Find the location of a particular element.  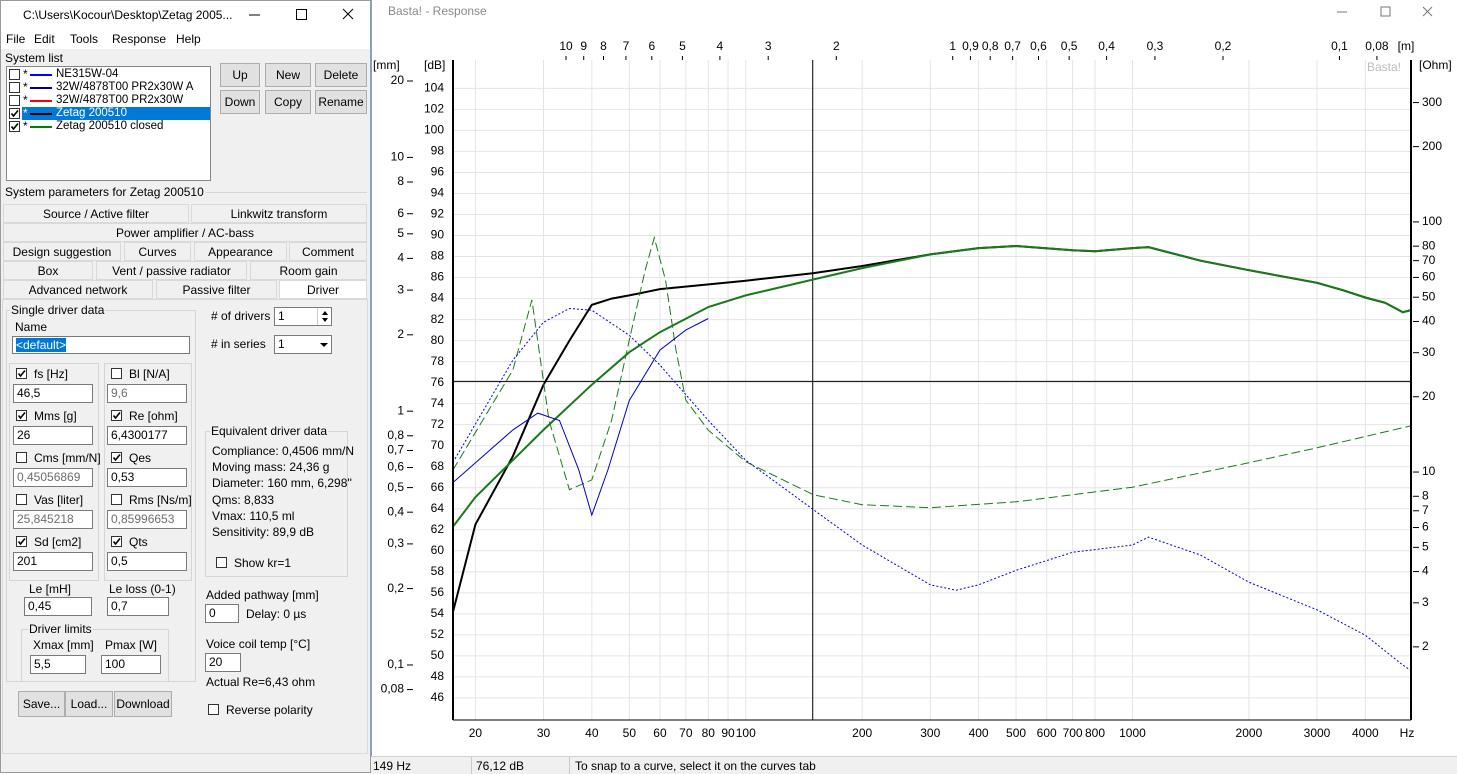

name-input: <default> is located at coordinates (101, 345).